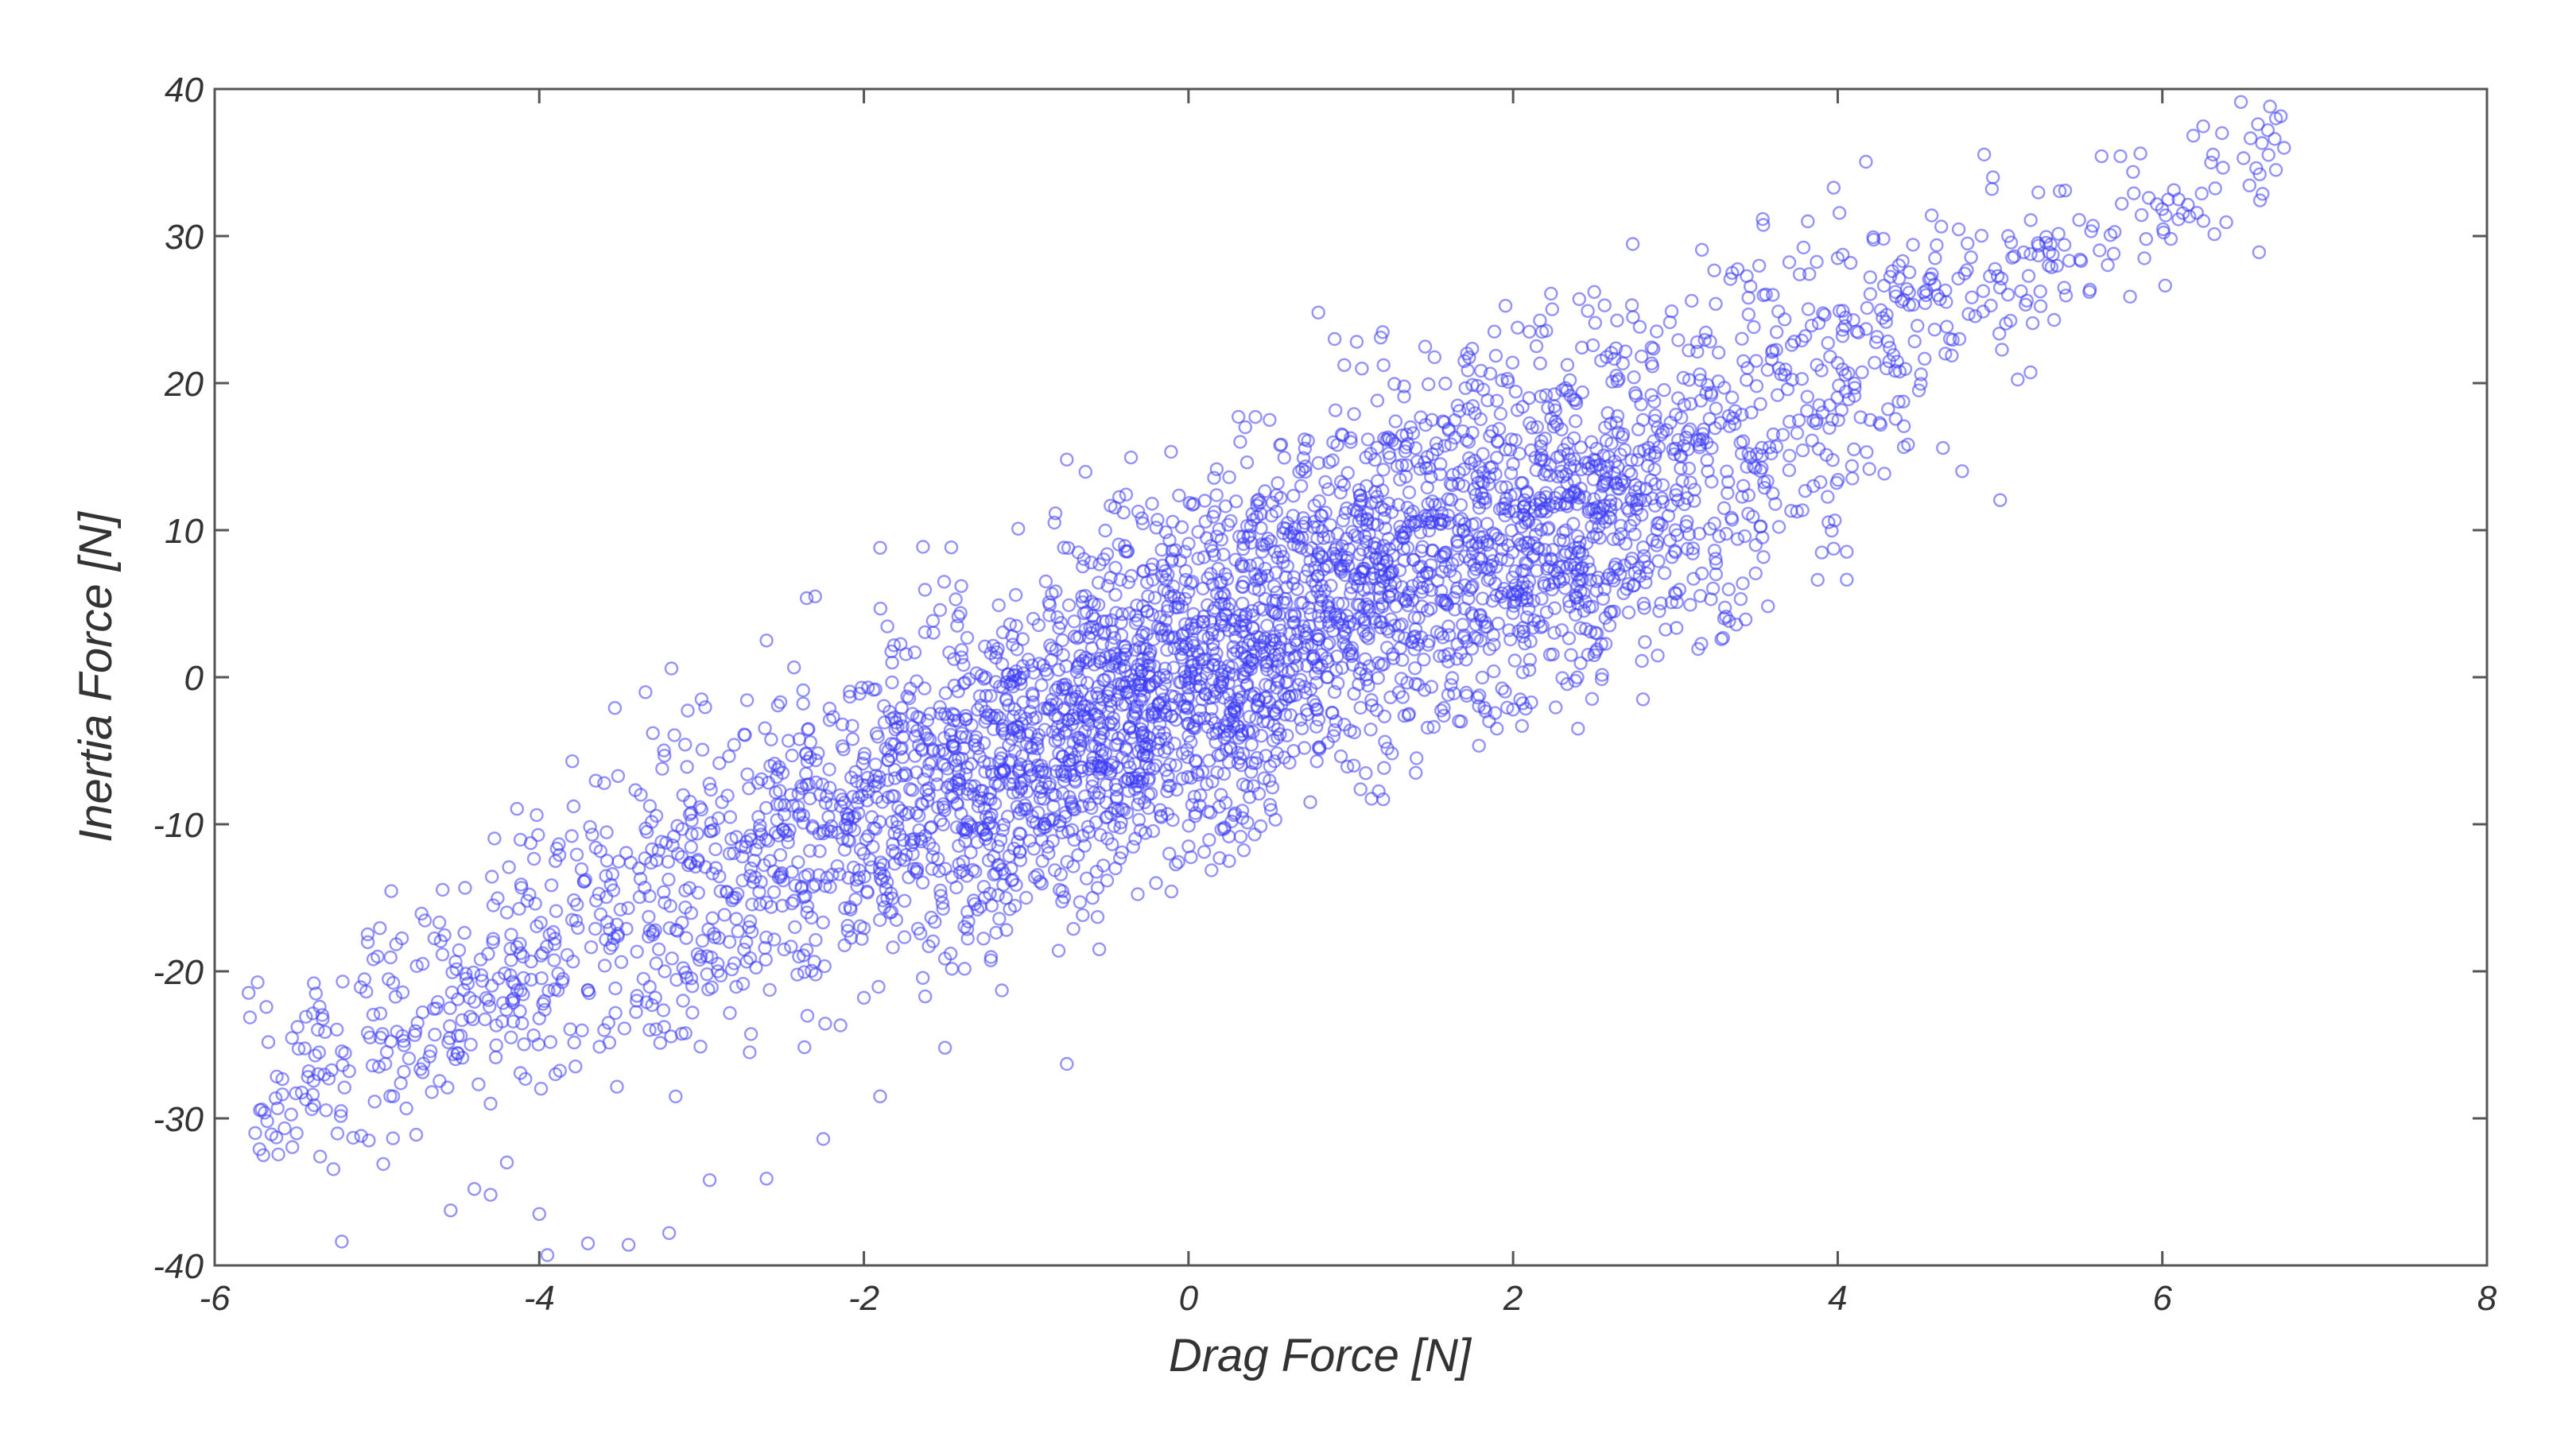 The image size is (2576, 1453). What do you see at coordinates (540, 1298) in the screenshot?
I see `x-tick-label: -4` at bounding box center [540, 1298].